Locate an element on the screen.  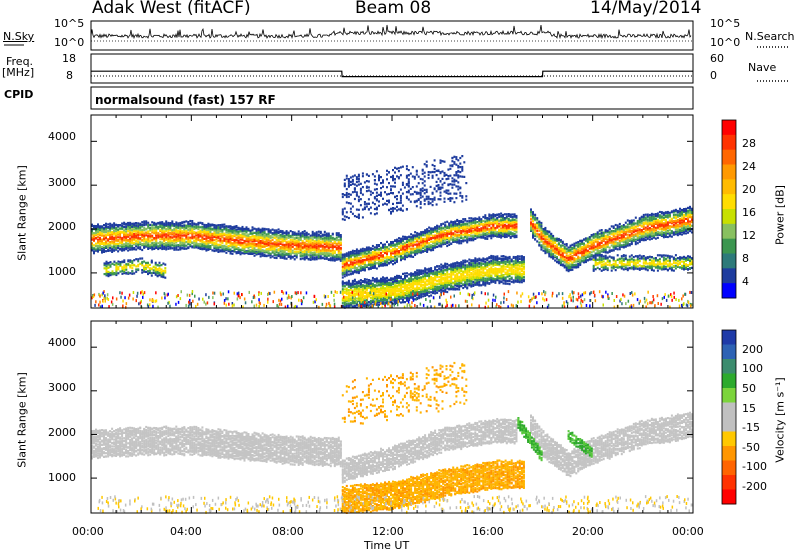
velocity-ytick-3000: 3000 is located at coordinates (62, 387).